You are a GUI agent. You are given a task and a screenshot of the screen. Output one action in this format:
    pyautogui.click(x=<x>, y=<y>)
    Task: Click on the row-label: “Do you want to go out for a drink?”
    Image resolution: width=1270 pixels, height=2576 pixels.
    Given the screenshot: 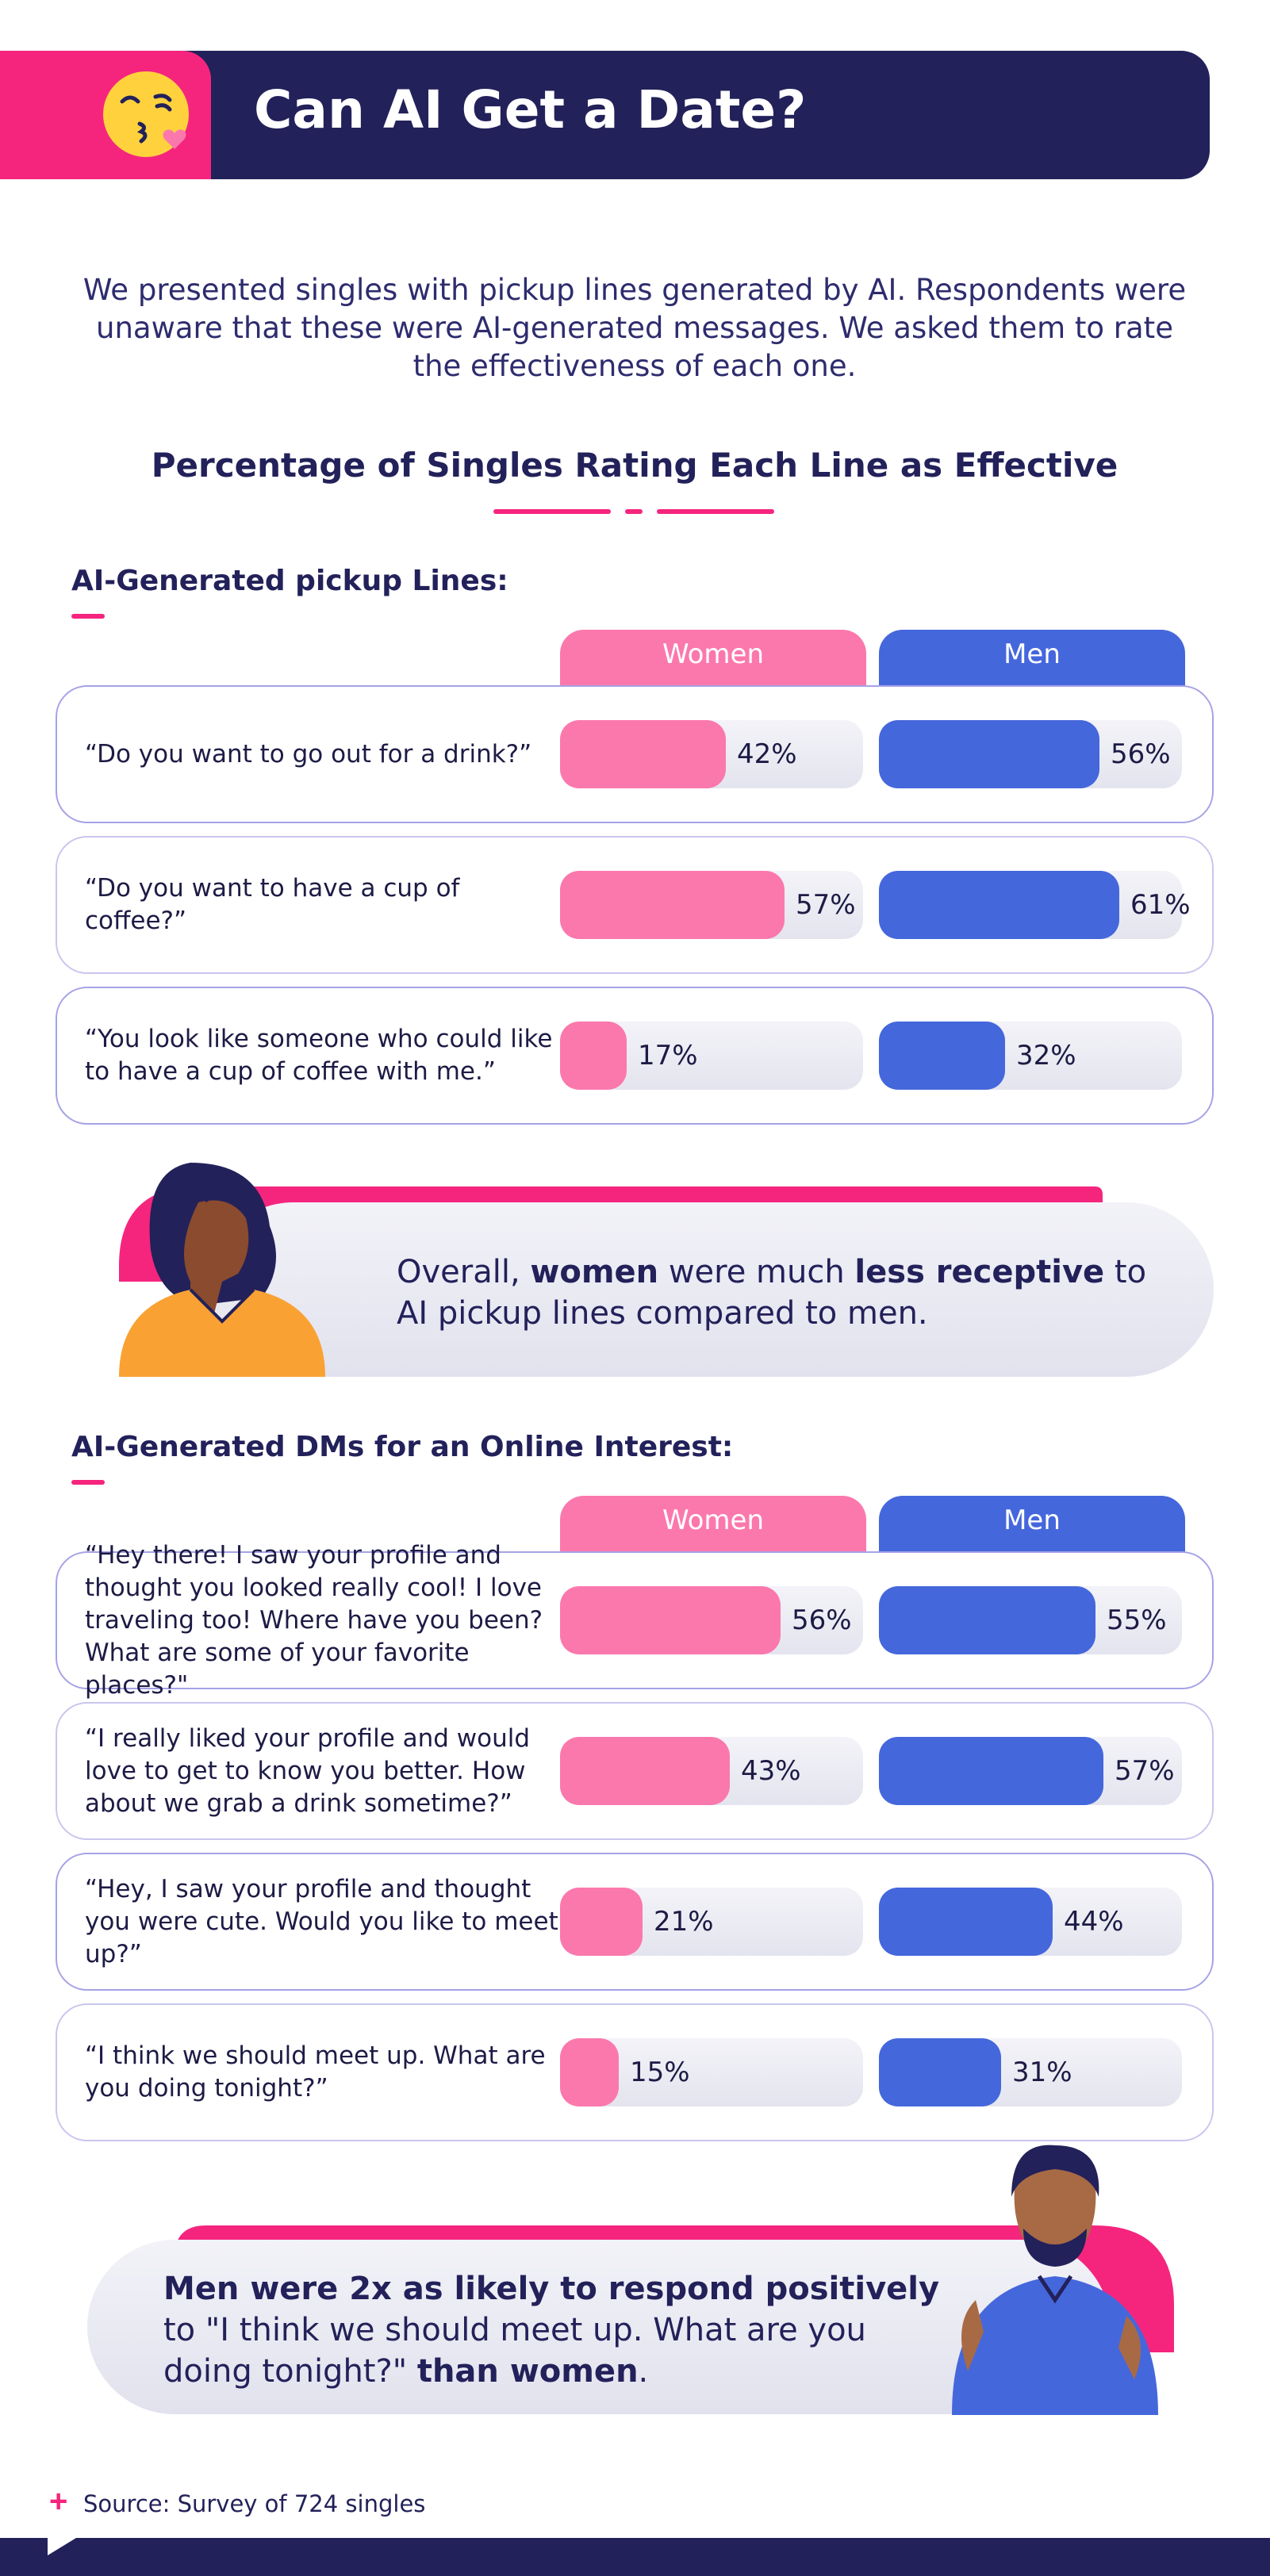 What is the action you would take?
    pyautogui.click(x=308, y=754)
    